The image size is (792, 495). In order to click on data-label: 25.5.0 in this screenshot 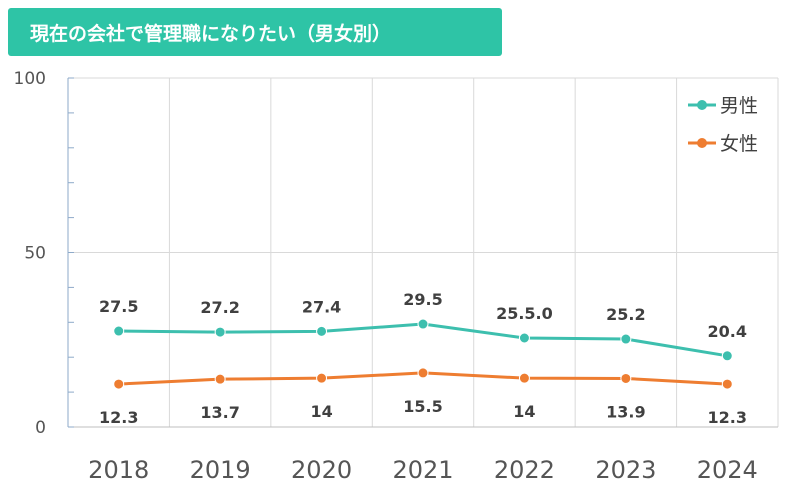, I will do `click(524, 313)`.